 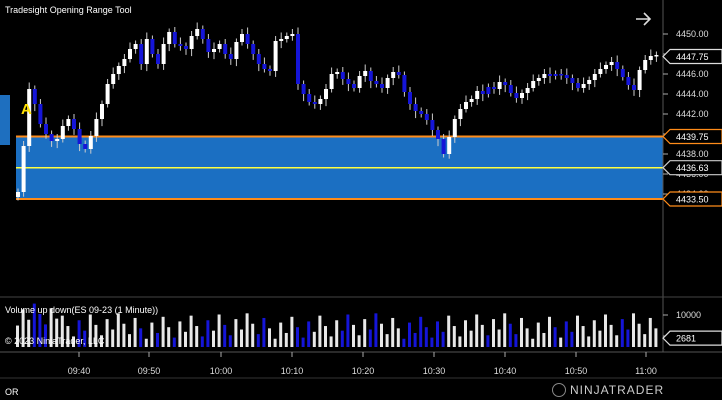 I want to click on nav-arrow-icon, so click(x=644, y=19).